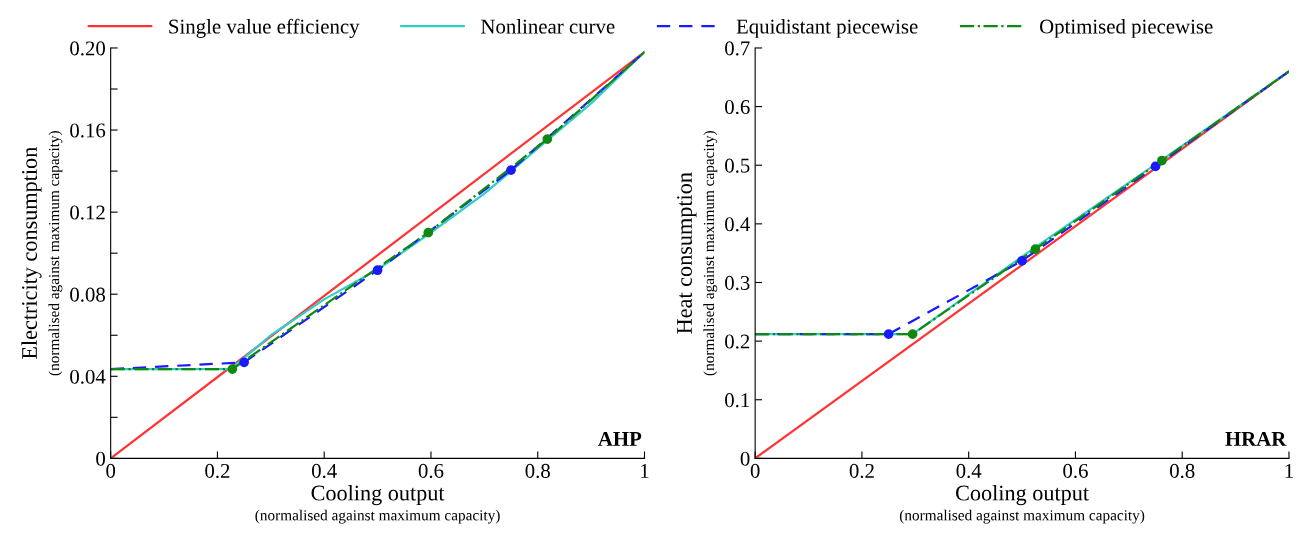  Describe the element at coordinates (88, 48) in the screenshot. I see `y-tick-label: 0.20` at that location.